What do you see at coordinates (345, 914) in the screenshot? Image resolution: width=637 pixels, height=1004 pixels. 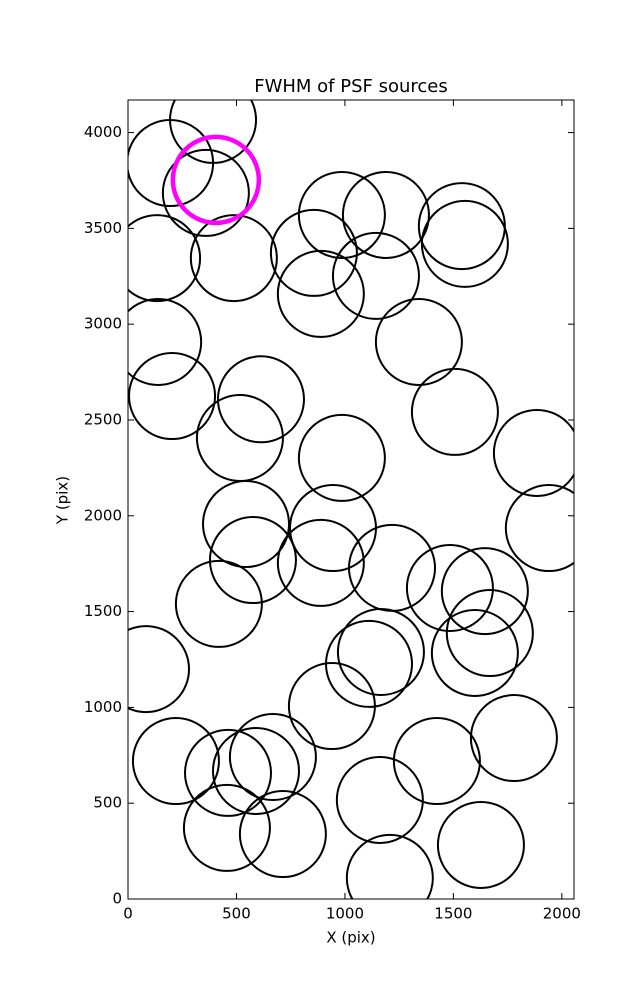 I see `x-tick-label: 1000` at bounding box center [345, 914].